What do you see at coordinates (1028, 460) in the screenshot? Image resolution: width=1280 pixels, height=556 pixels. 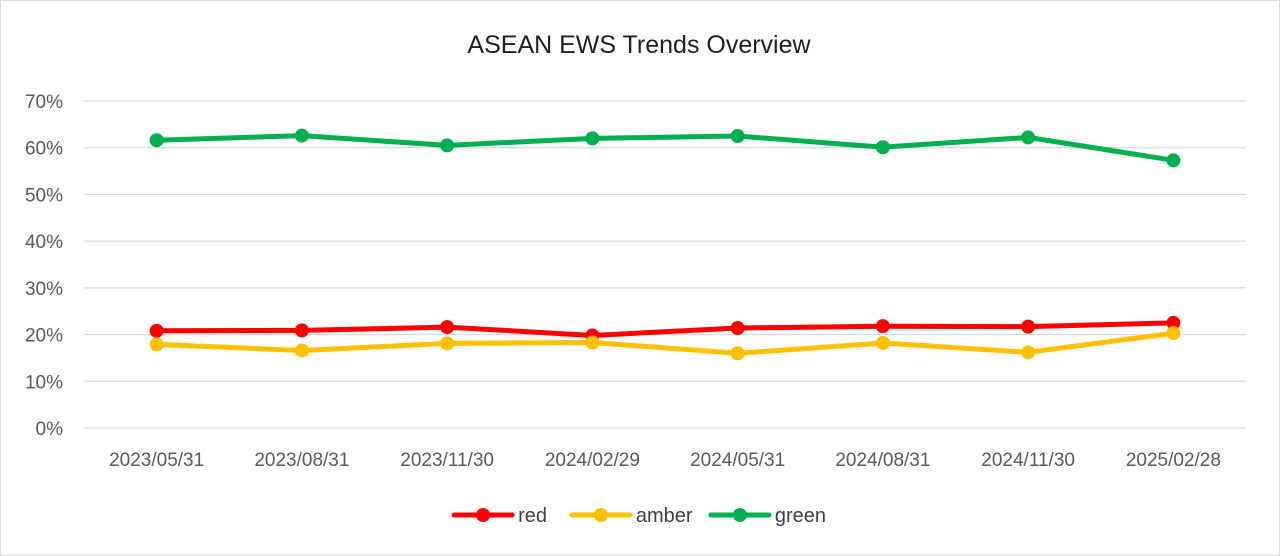 I see `x-tick-label: 2024/11/30` at bounding box center [1028, 460].